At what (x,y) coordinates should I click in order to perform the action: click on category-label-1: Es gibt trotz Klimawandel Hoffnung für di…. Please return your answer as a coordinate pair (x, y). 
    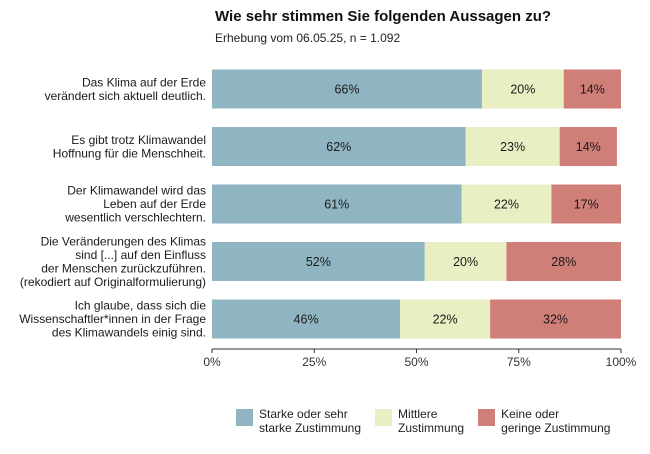
    Looking at the image, I should click on (129, 147).